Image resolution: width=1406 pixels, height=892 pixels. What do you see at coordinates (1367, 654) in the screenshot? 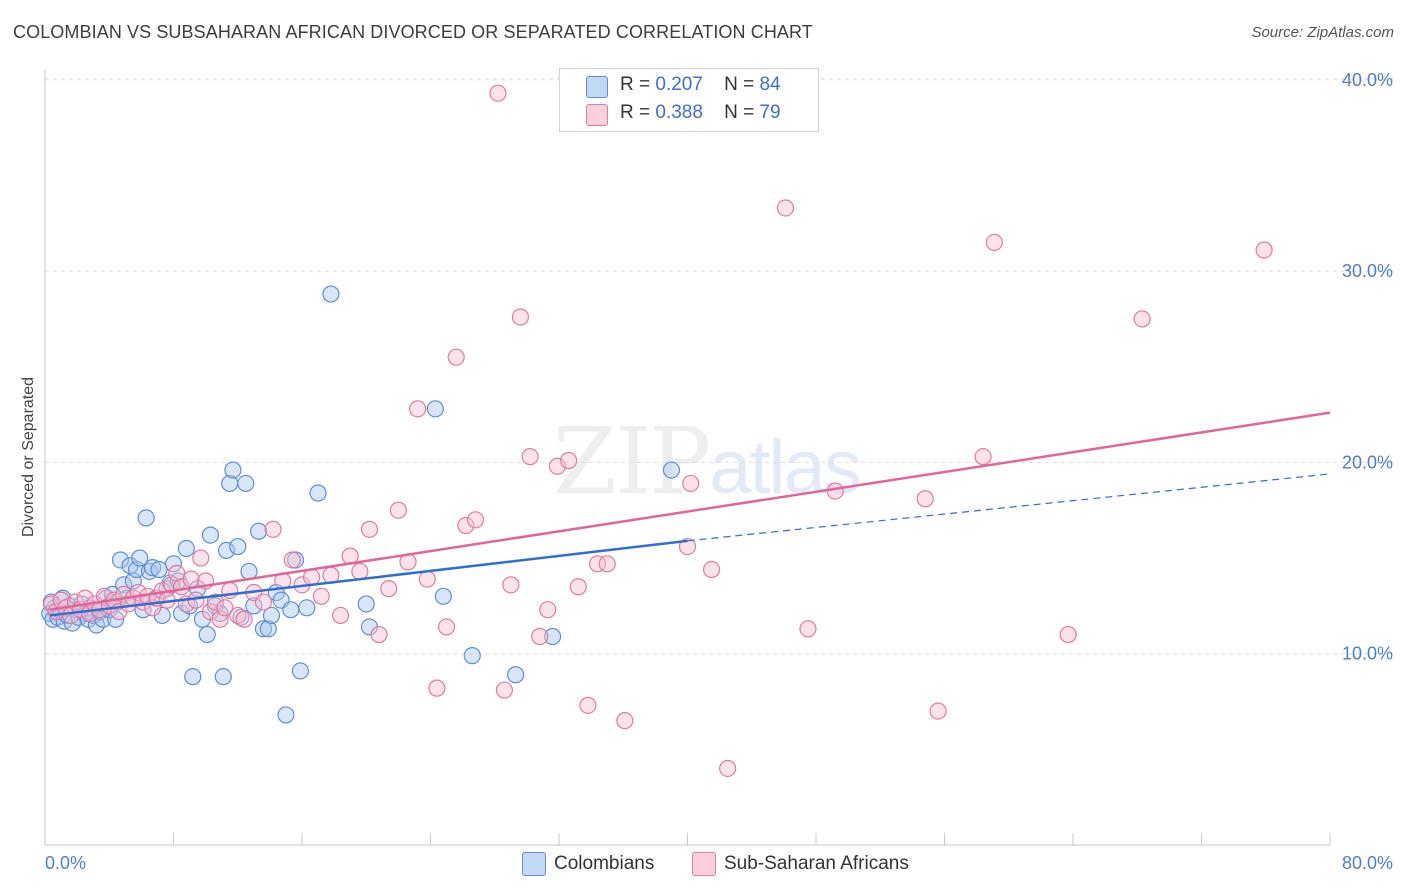
I see `y-tick-label: 10.0%` at bounding box center [1367, 654].